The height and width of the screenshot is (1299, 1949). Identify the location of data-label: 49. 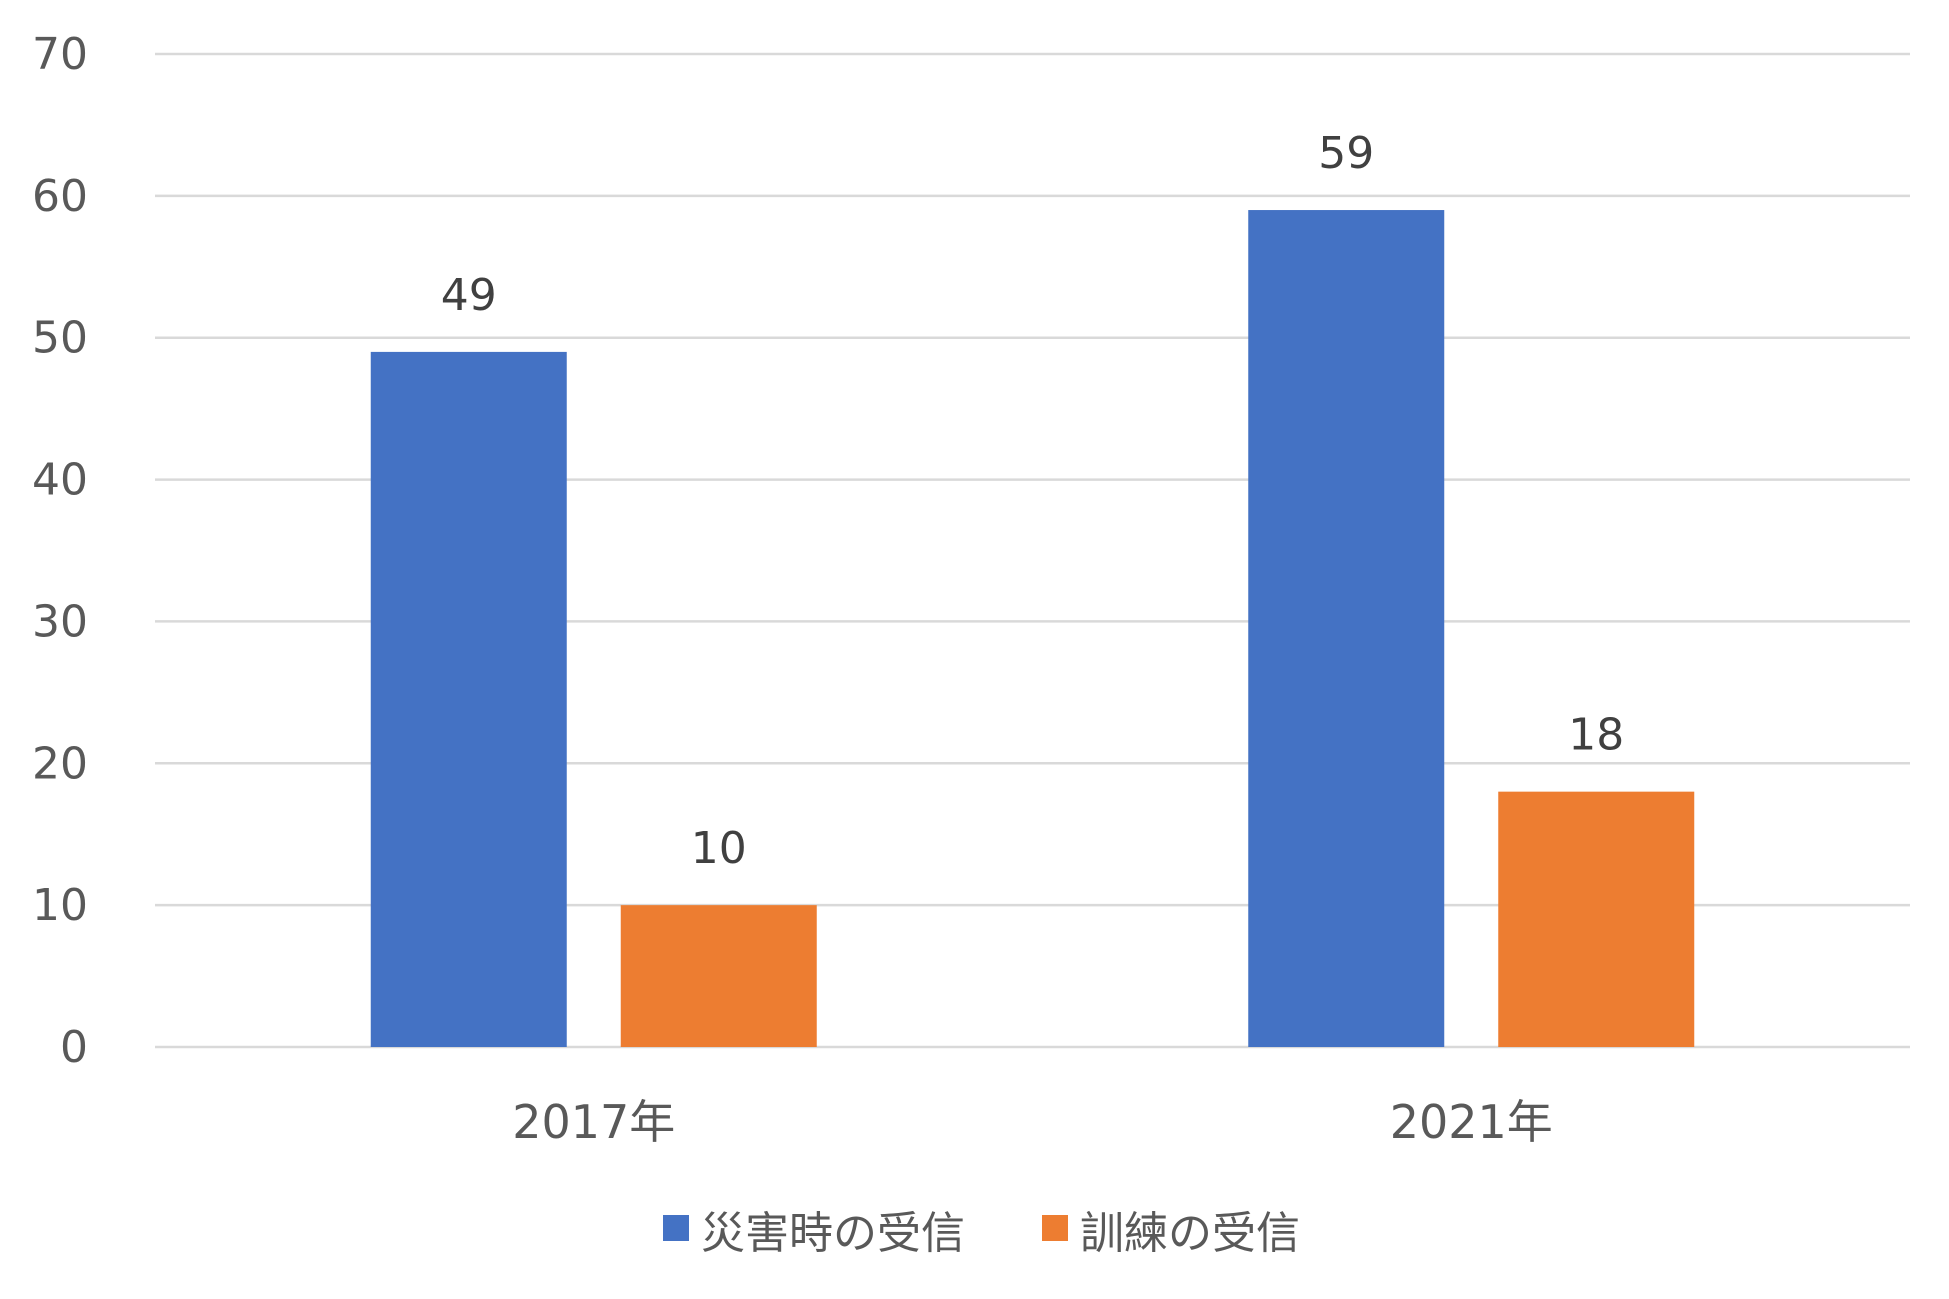
(469, 295).